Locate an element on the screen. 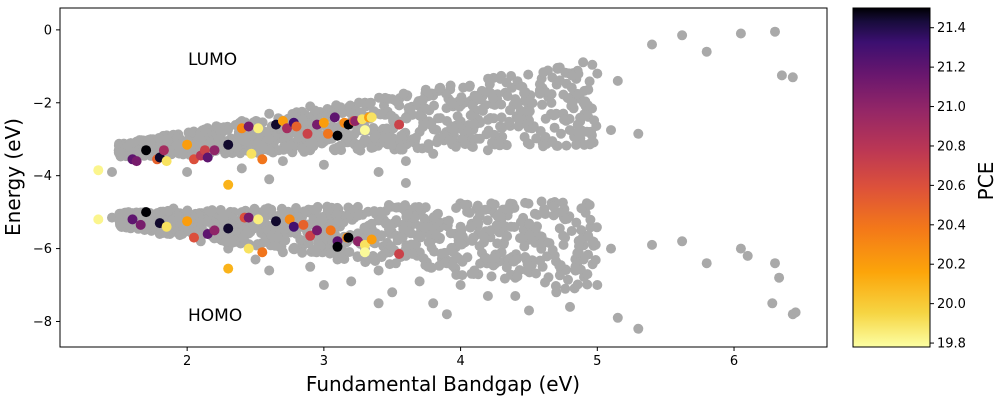  colorbar is located at coordinates (891, 177).